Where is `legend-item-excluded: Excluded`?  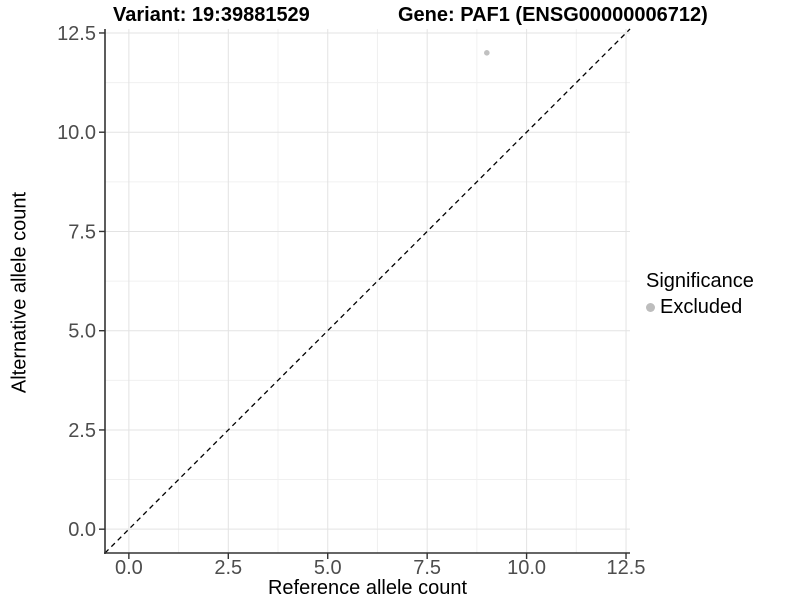
legend-item-excluded: Excluded is located at coordinates (700, 307).